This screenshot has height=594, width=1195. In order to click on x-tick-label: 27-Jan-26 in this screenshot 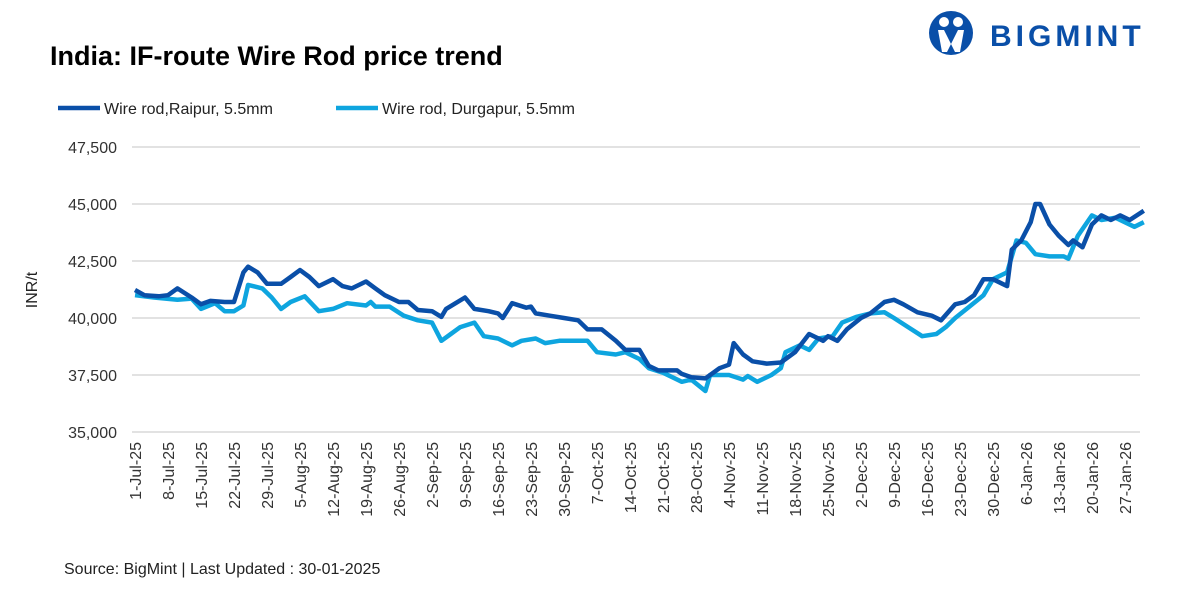, I will do `click(1126, 478)`.